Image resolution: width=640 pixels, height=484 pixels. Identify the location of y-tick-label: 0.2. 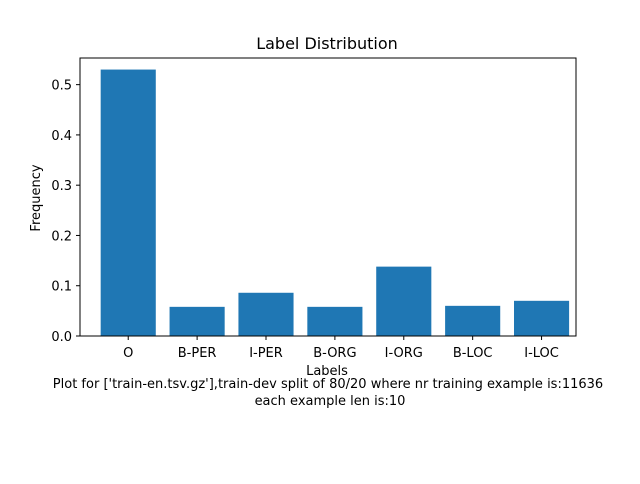
(61, 236).